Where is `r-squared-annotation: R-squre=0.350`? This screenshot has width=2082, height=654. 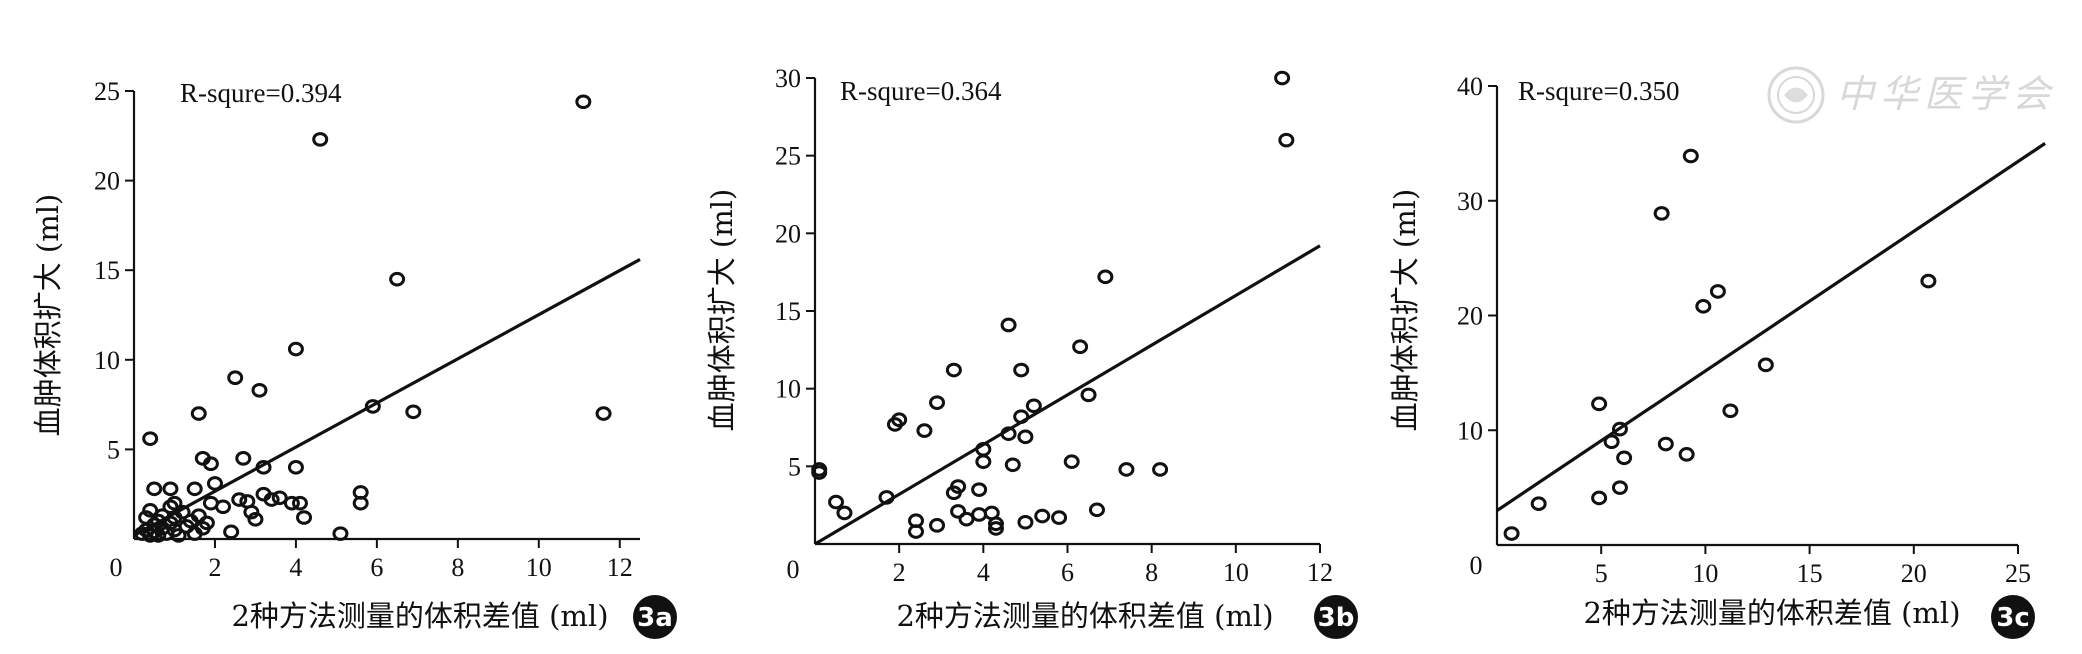 r-squared-annotation: R-squre=0.350 is located at coordinates (1598, 91).